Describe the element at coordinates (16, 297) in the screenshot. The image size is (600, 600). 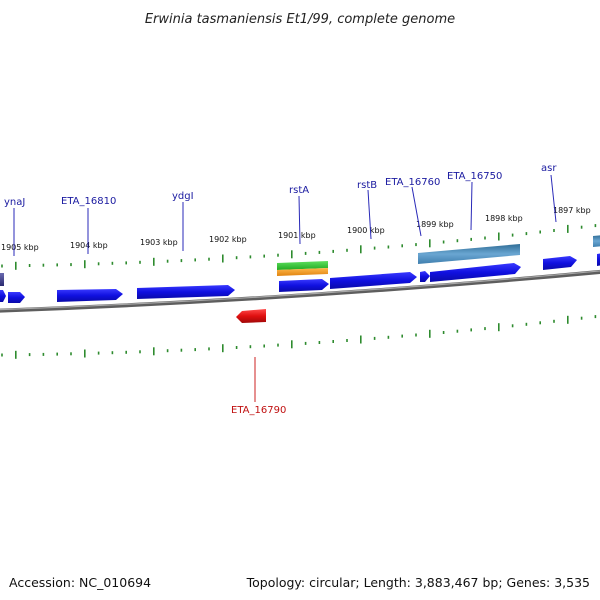
I see `gene-arrow-ynaJ` at that location.